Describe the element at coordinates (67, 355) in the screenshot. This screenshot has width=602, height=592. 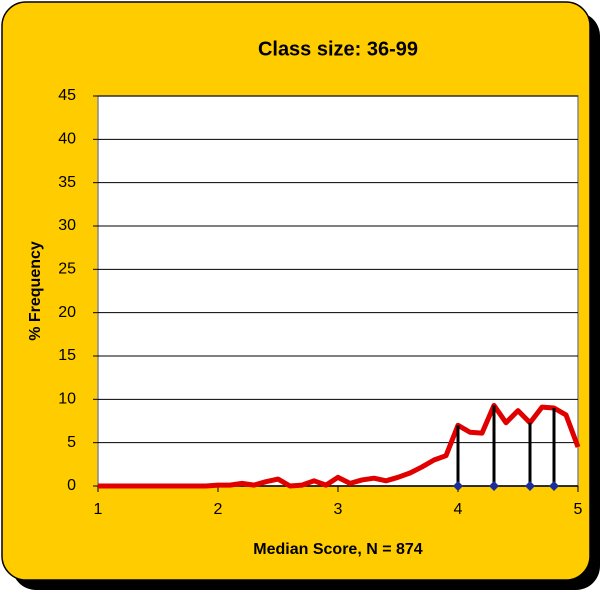
I see `y-tick-label: 15` at that location.